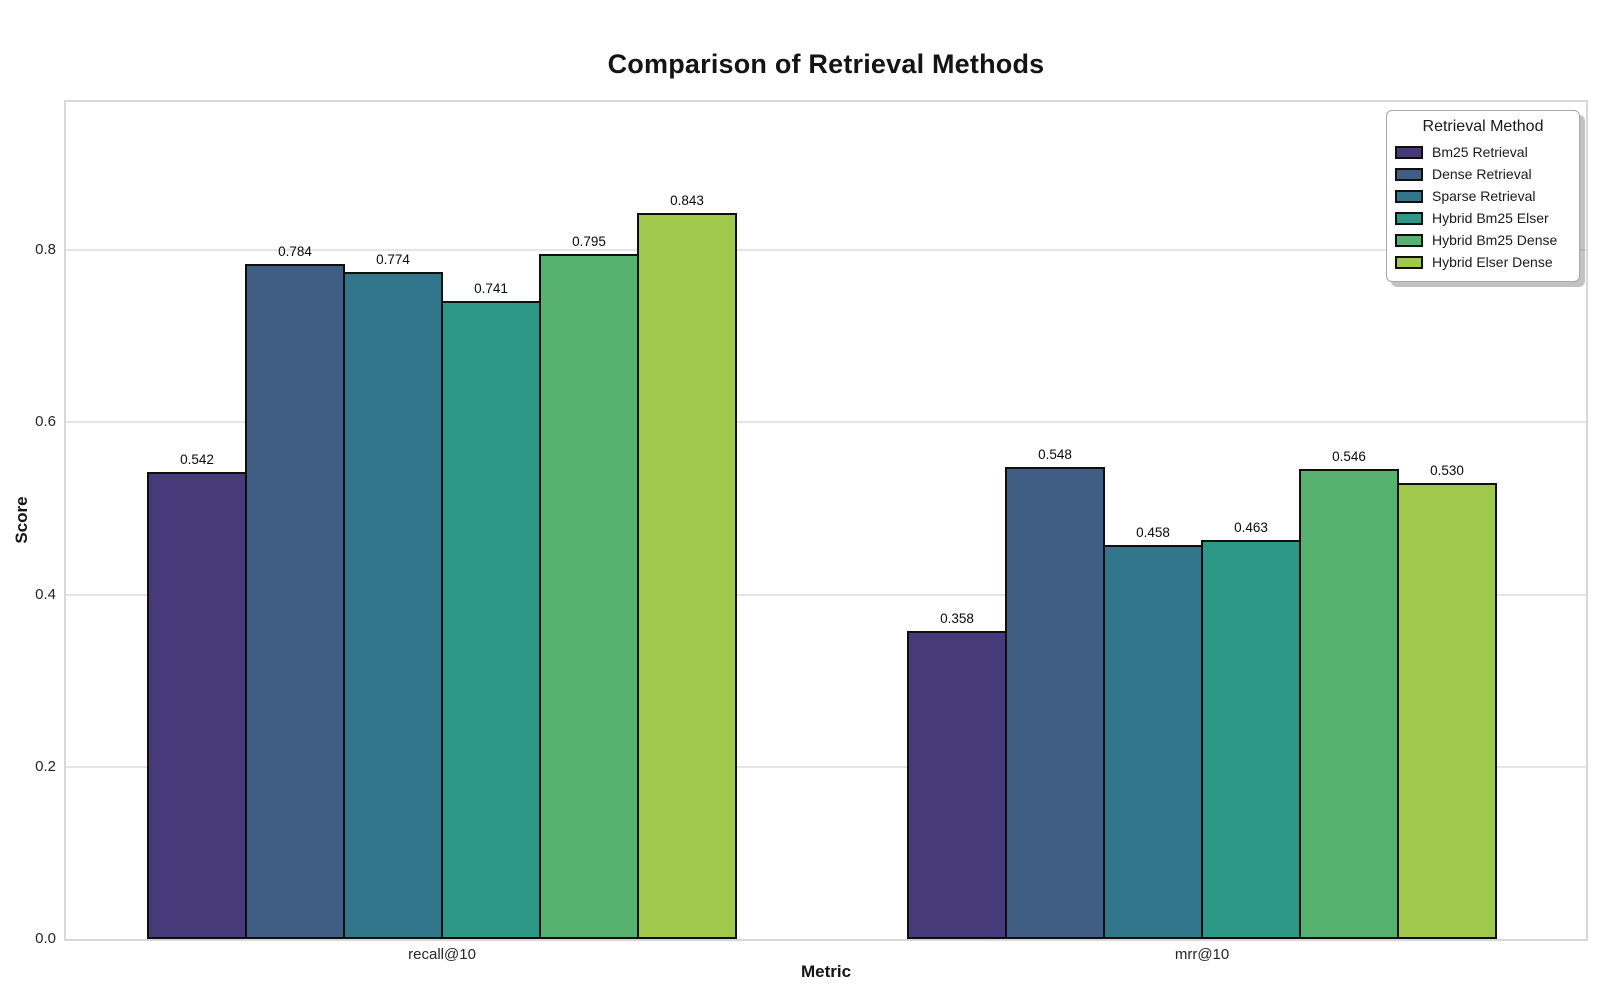 The height and width of the screenshot is (1000, 1600). Describe the element at coordinates (1251, 527) in the screenshot. I see `bar-value-label: 0.463` at that location.